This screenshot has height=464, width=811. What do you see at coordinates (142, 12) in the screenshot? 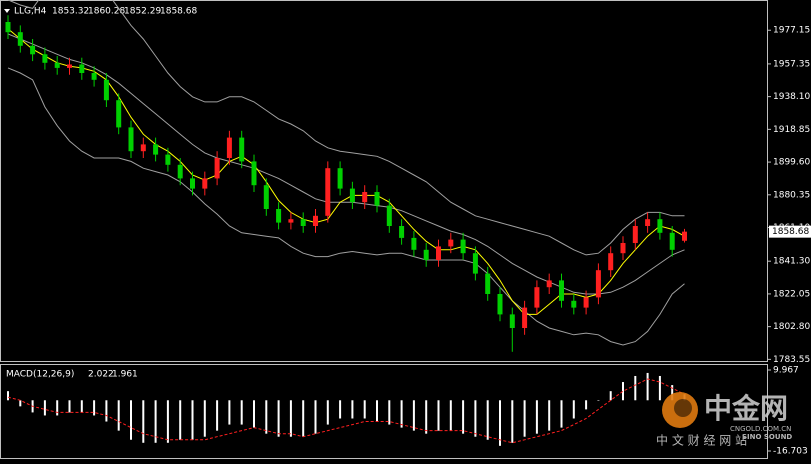
I see `low-value: 1852.29` at bounding box center [142, 12].